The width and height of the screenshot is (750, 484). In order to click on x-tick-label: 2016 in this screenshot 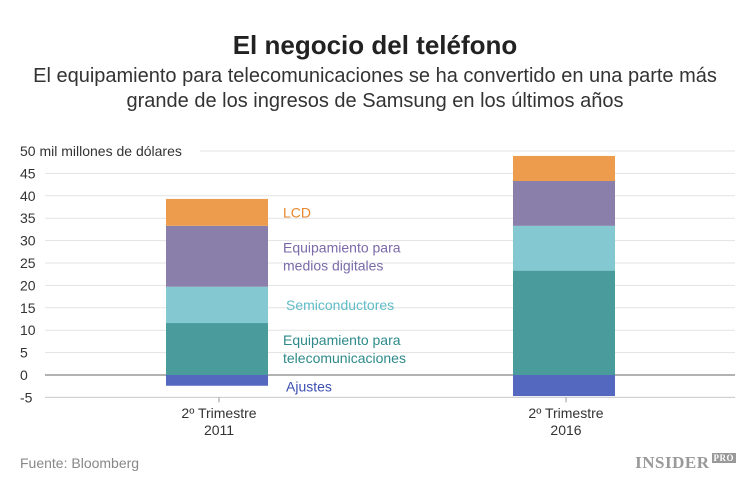, I will do `click(565, 430)`.